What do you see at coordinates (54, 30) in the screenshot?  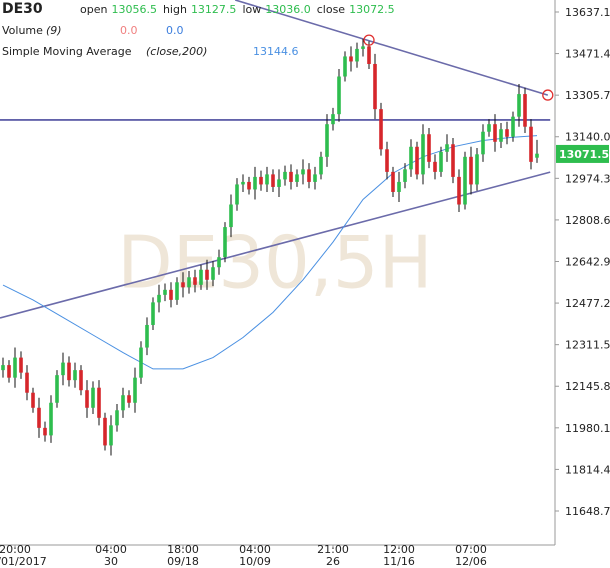 I see `volume-param: (9)` at bounding box center [54, 30].